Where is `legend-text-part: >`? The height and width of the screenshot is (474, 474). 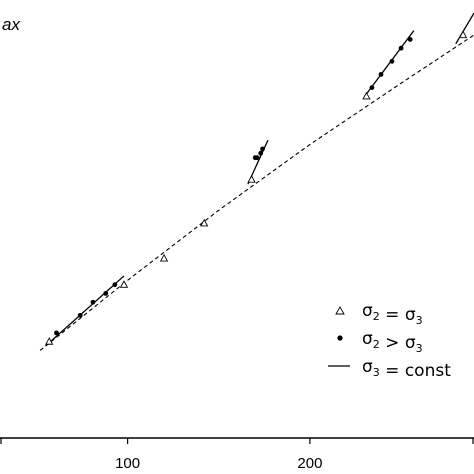
legend-text-part: > is located at coordinates (392, 343).